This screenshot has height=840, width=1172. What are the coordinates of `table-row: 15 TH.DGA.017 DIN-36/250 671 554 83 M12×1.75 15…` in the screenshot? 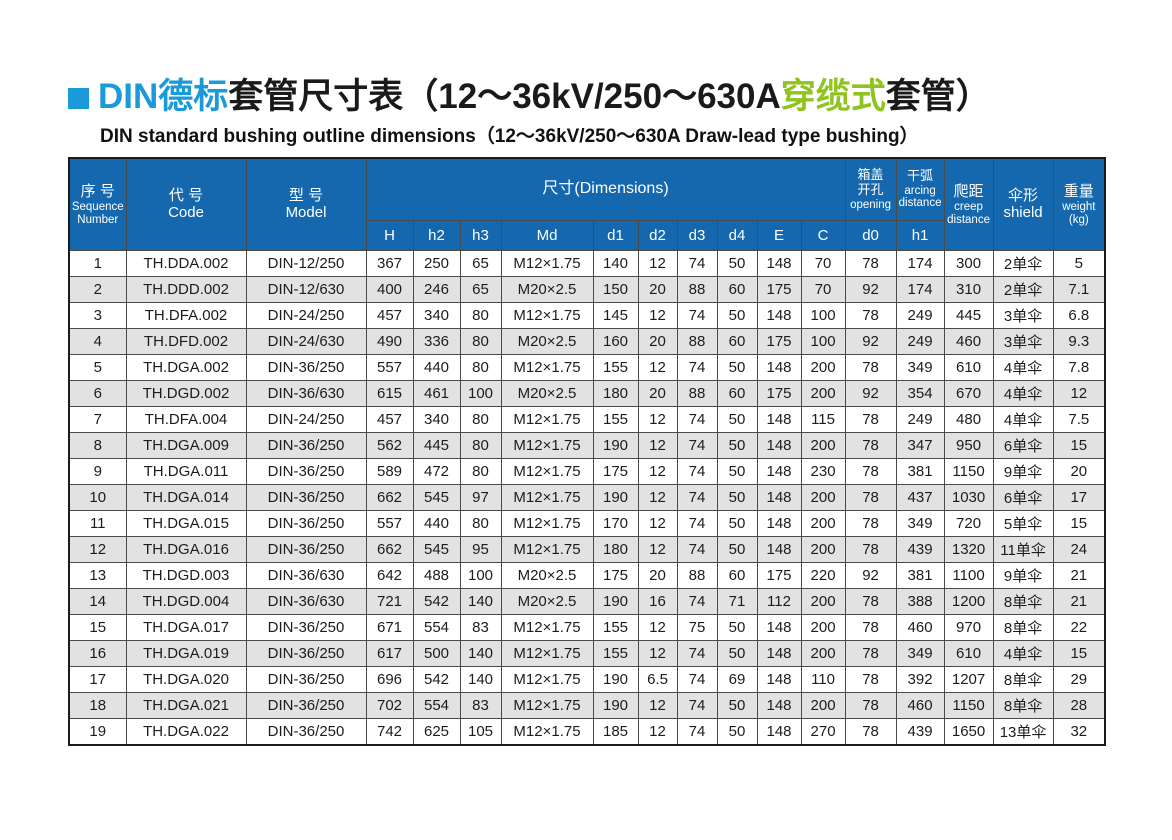 It's located at (587, 627).